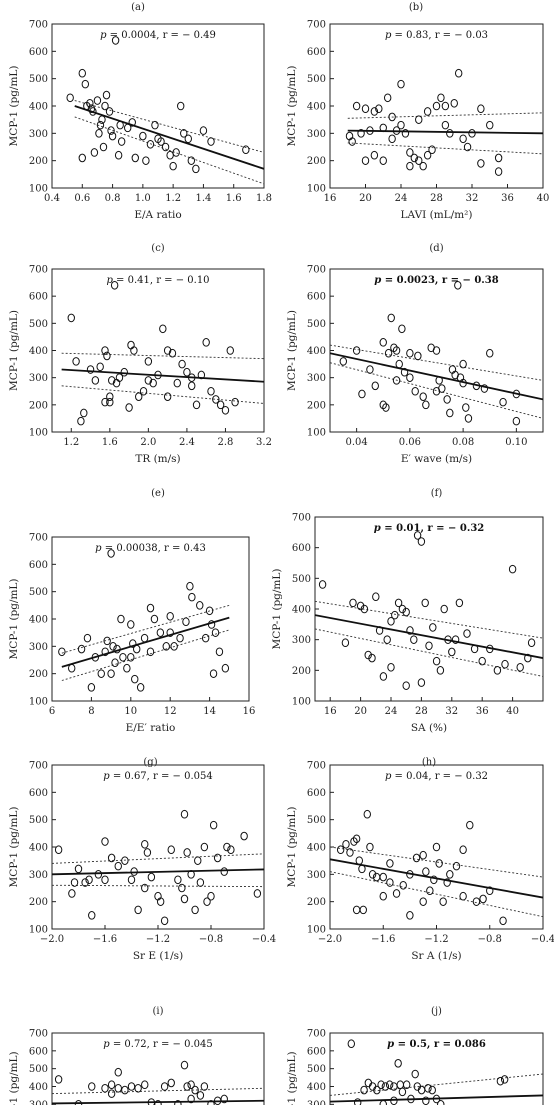  Describe the element at coordinates (157, 215) in the screenshot. I see `x-axis-label: E/A ratio` at that location.